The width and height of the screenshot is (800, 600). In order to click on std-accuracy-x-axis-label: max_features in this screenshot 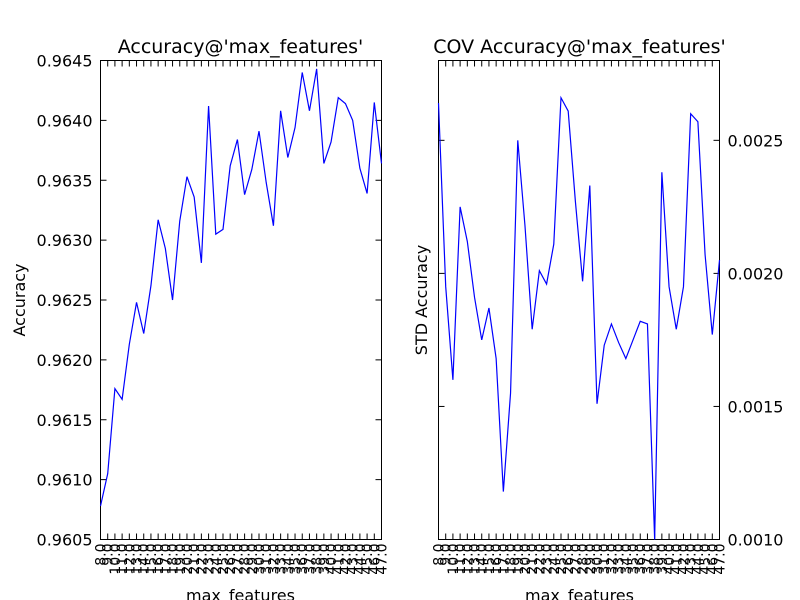, I will do `click(579, 593)`.